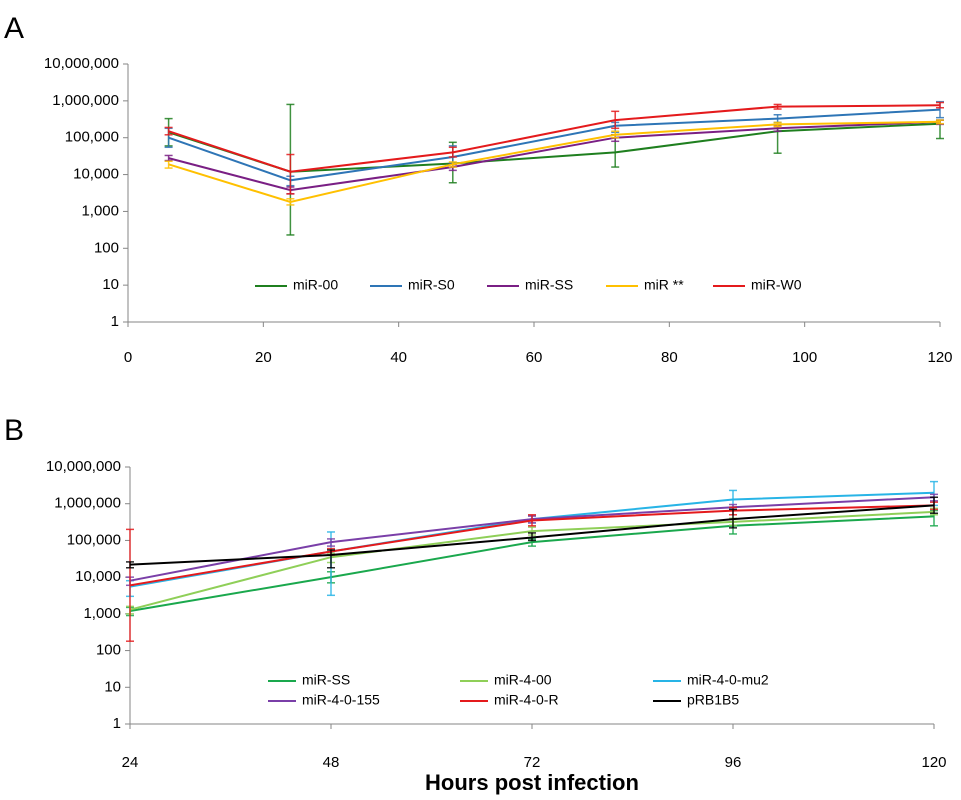  I want to click on x-tick-label: 24, so click(130, 762).